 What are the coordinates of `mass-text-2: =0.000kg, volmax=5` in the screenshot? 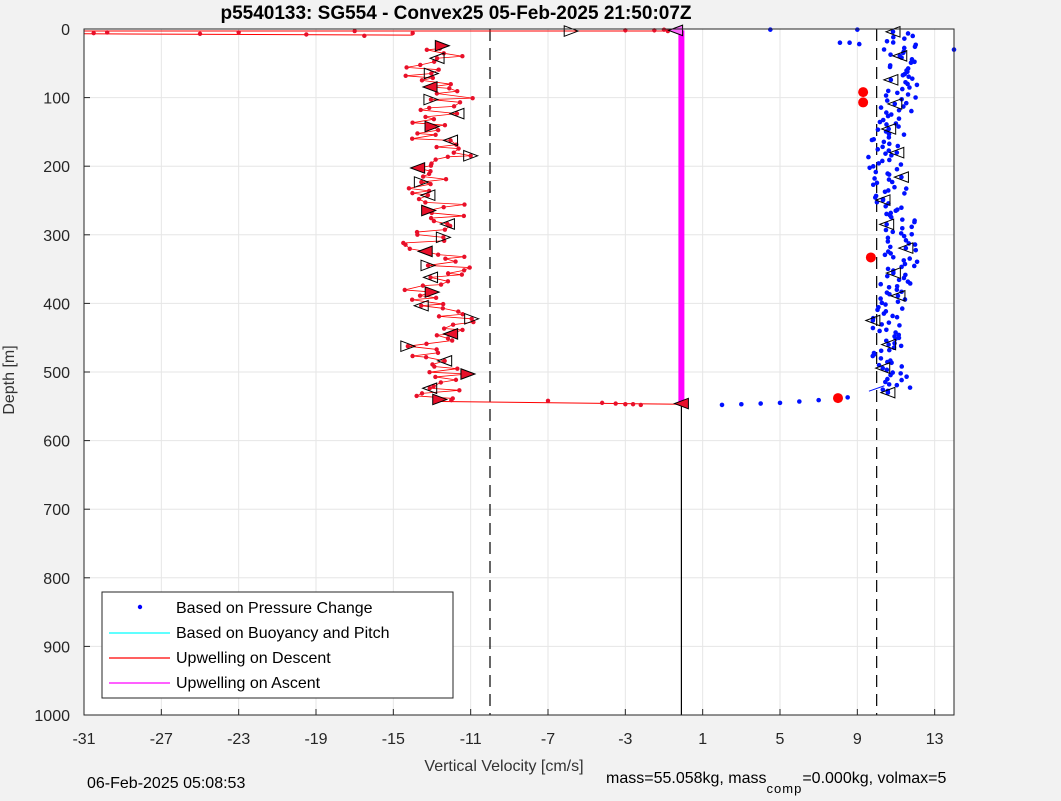 It's located at (874, 778).